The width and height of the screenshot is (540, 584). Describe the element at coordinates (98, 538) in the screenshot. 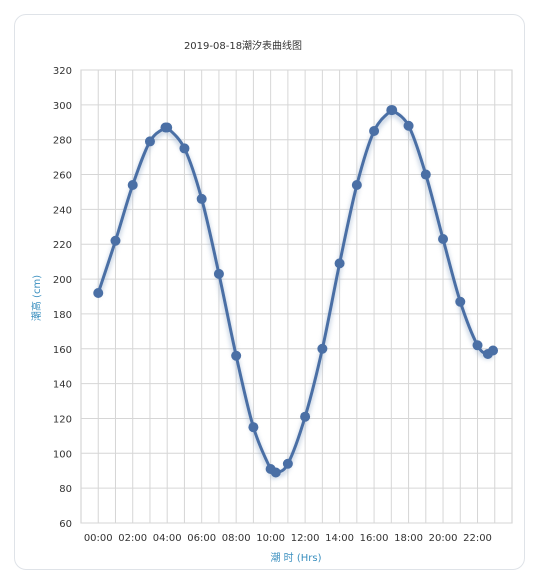

I see `x-tick-label: 00:00` at that location.